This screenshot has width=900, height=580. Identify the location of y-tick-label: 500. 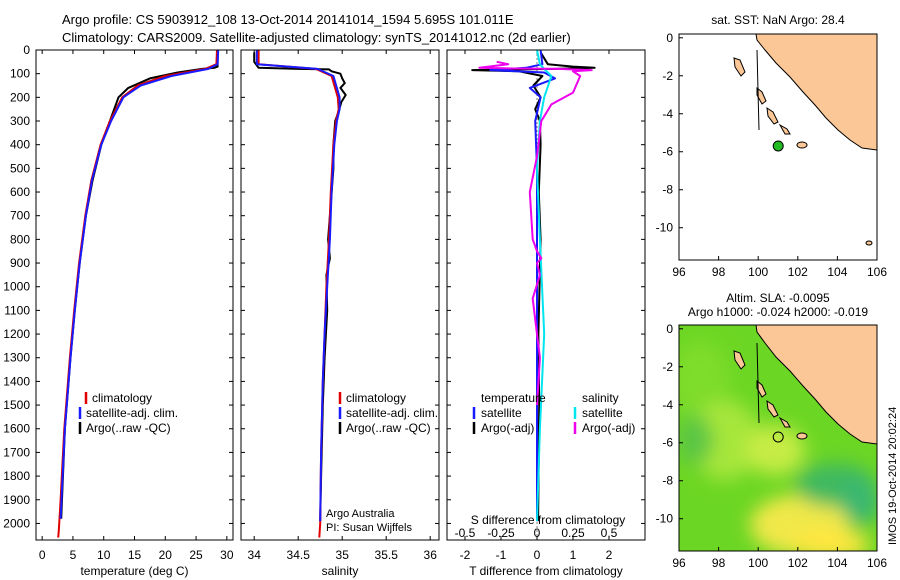
(20, 168).